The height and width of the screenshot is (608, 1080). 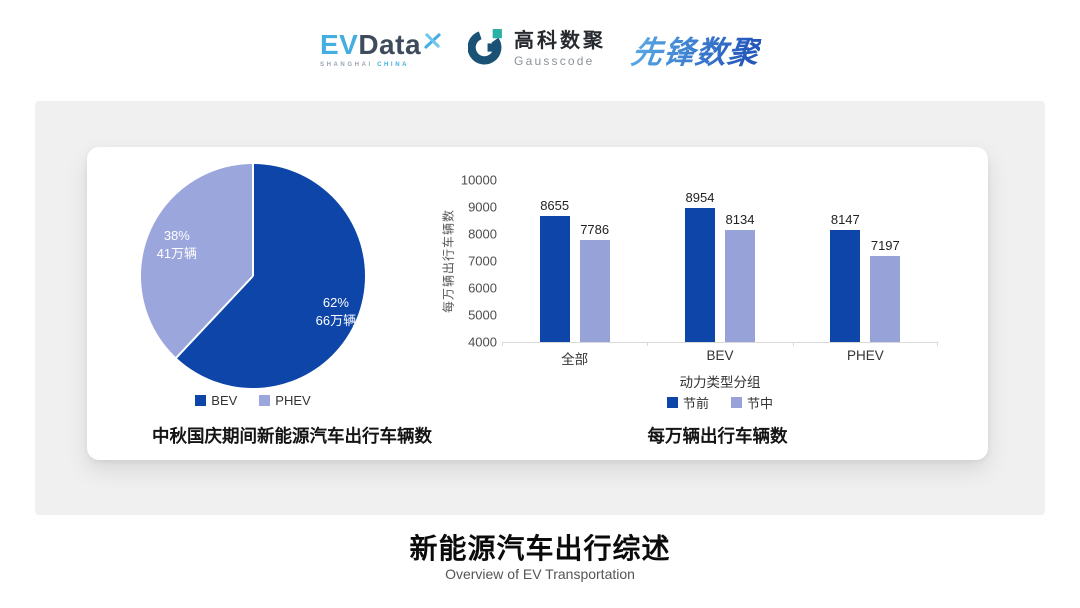 What do you see at coordinates (482, 342) in the screenshot?
I see `y-tick-label-4000: 4000` at bounding box center [482, 342].